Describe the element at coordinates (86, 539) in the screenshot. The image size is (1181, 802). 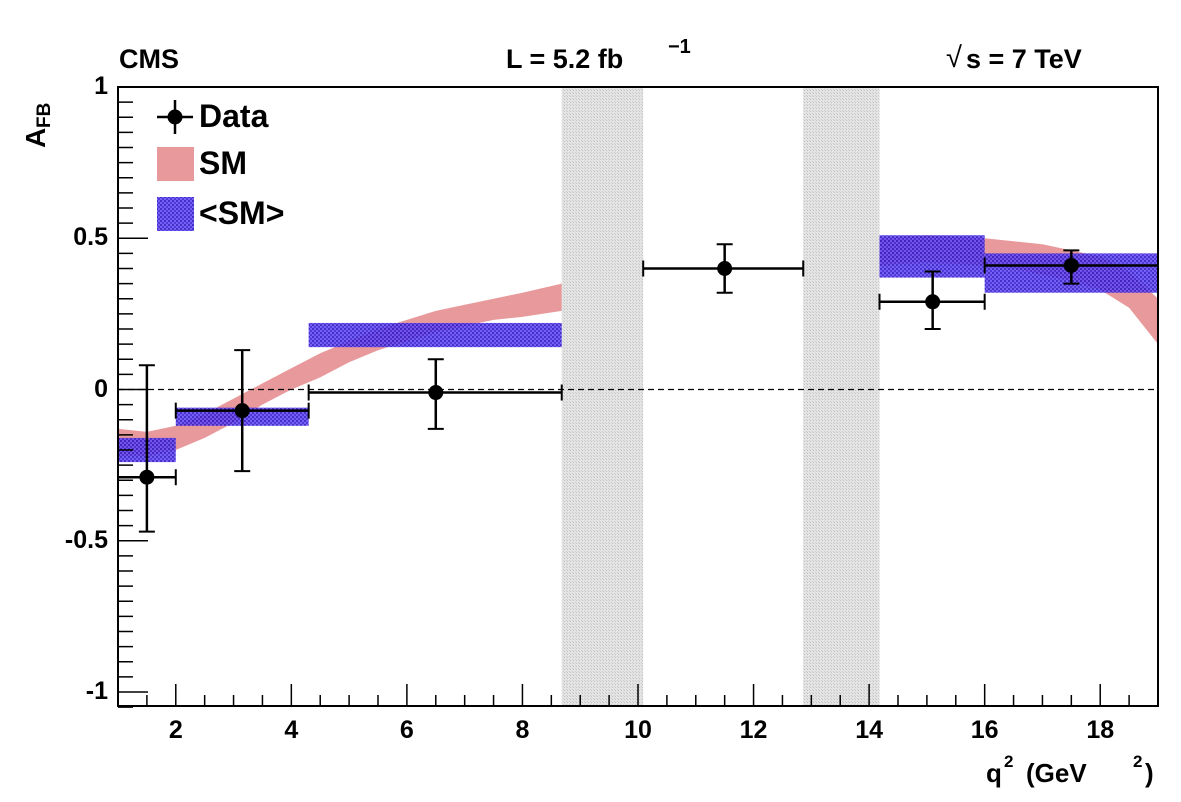
I see `y-tick-label: -0.5` at that location.